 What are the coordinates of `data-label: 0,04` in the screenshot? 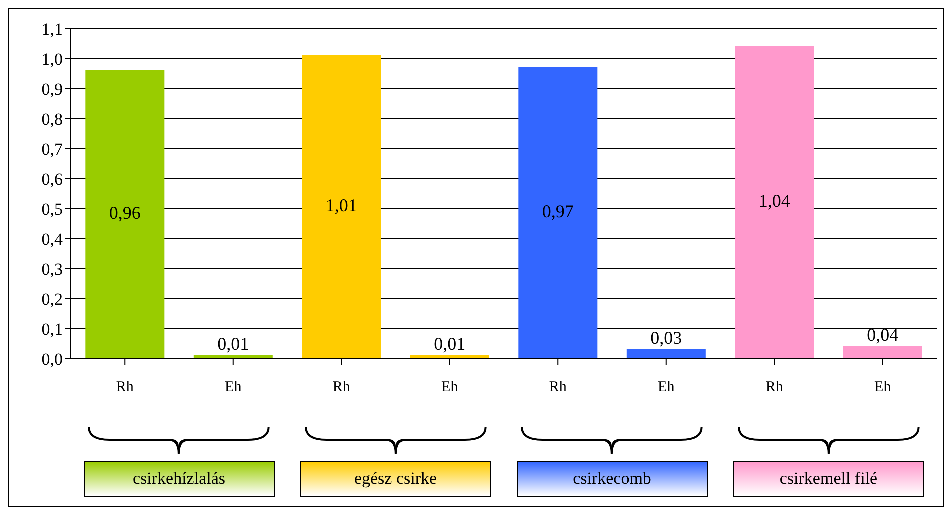 It's located at (883, 335).